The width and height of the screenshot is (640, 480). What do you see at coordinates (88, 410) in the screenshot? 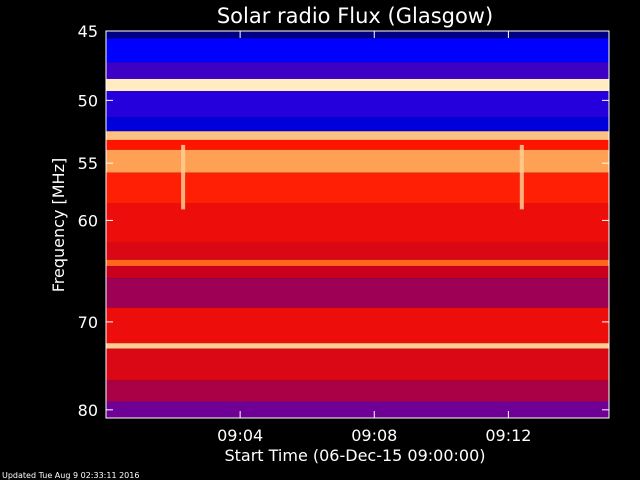
I see `y-tick-label: 80` at bounding box center [88, 410].